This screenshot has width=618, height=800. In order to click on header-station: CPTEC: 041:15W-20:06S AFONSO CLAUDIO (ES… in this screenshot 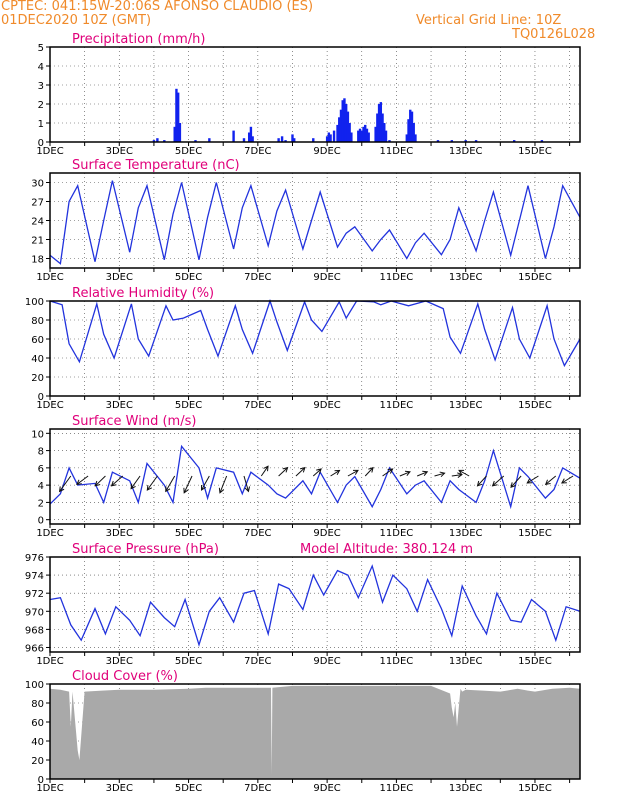, I will do `click(157, 7)`.